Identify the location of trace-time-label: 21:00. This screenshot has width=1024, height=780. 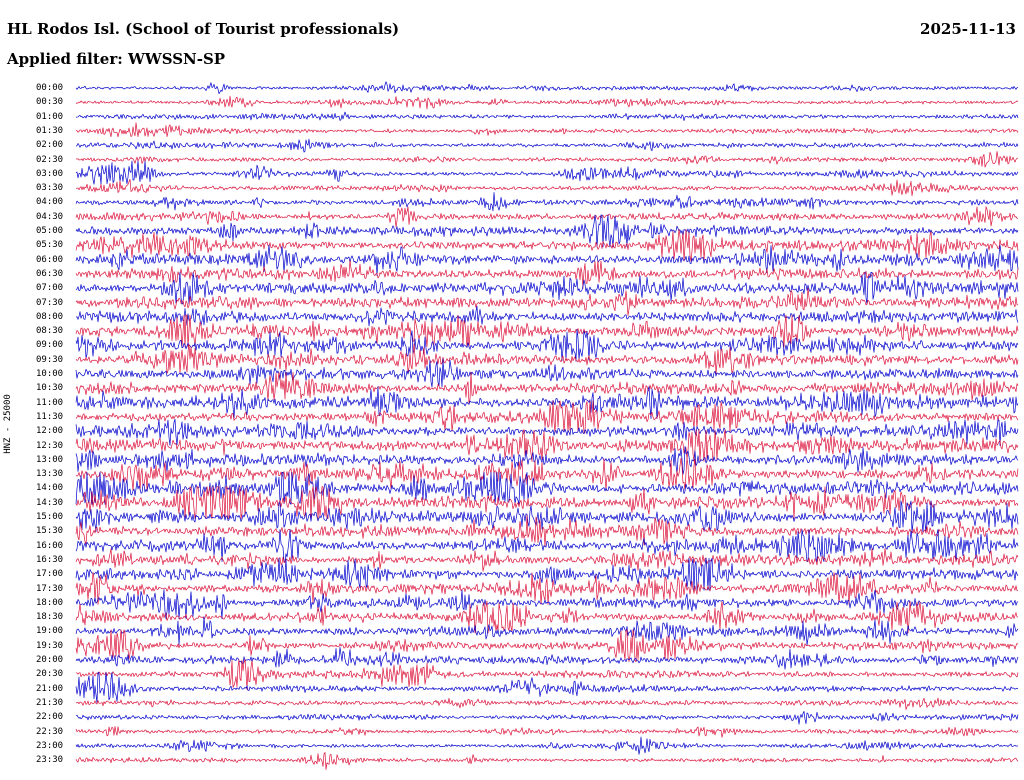
(50, 688).